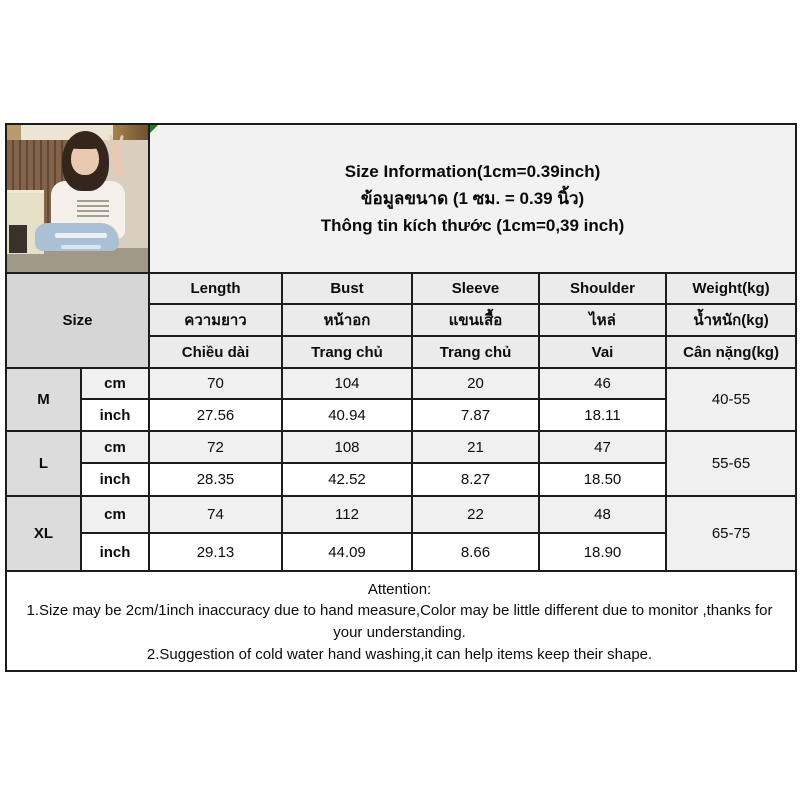 Image resolution: width=800 pixels, height=800 pixels. Describe the element at coordinates (602, 514) in the screenshot. I see `xl-shoulder-cm: 48` at that location.